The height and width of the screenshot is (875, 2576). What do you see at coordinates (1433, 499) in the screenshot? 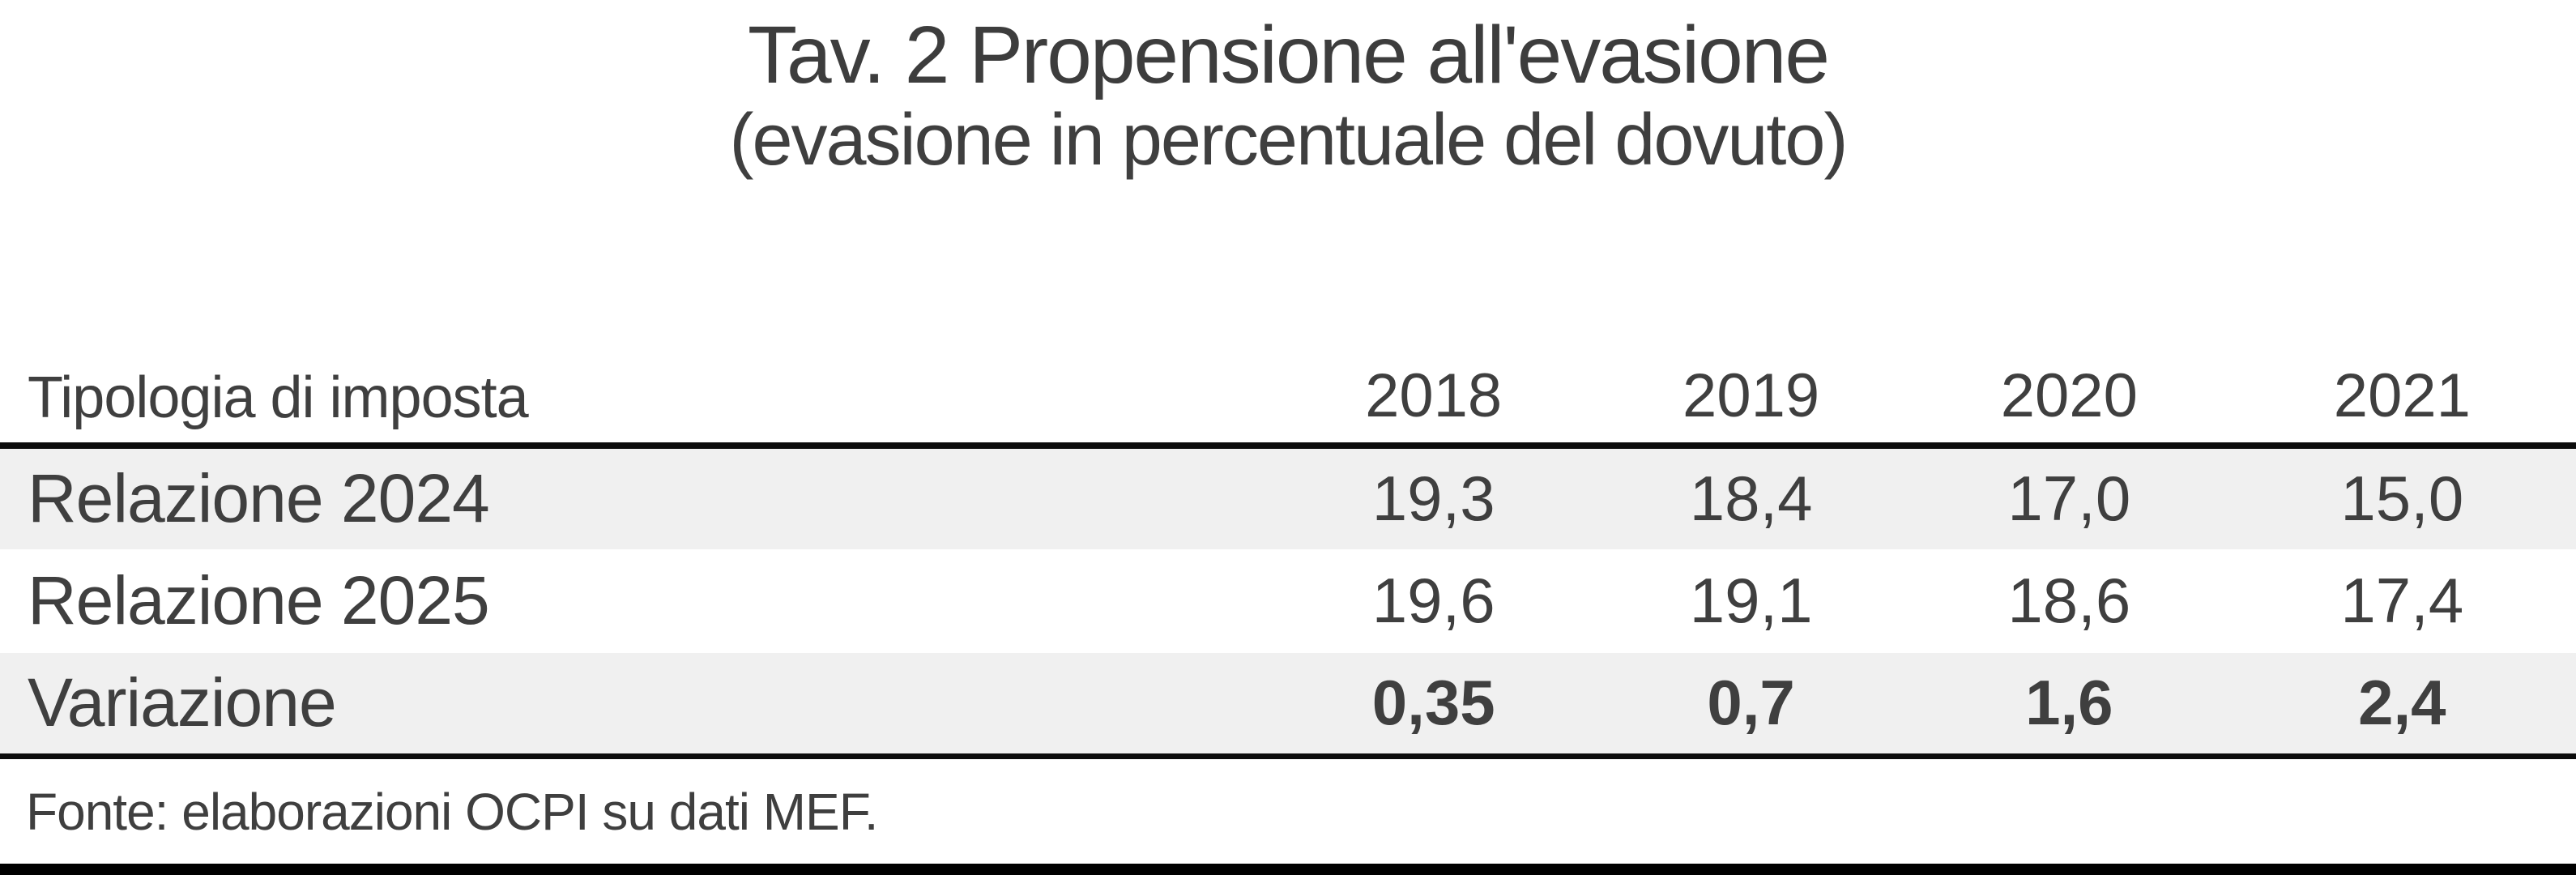
I see `cell-value: 19,3` at bounding box center [1433, 499].